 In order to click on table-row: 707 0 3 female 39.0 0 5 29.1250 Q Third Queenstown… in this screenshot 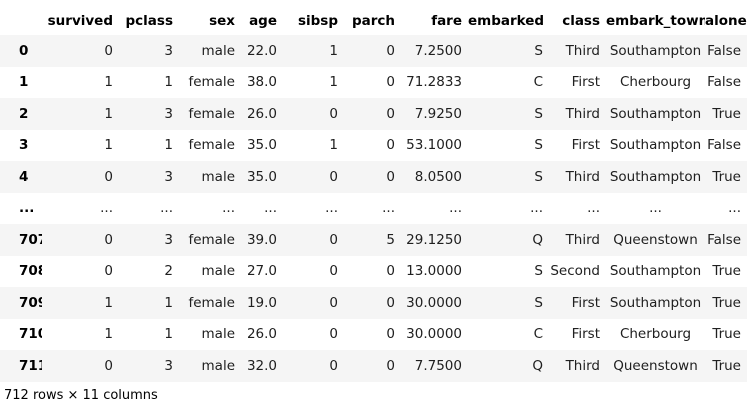, I will do `click(373, 240)`.